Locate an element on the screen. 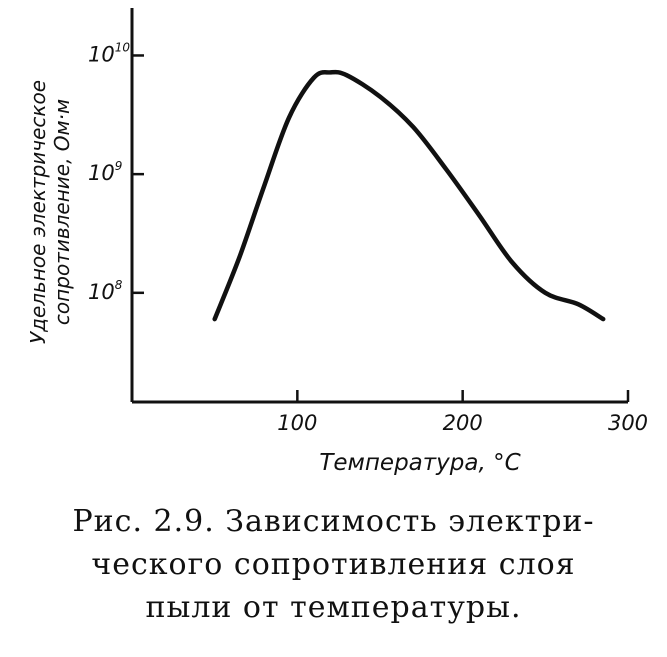 This screenshot has height=657, width=667. y-ticks: 10⁸ 10⁹ 10¹⁰ is located at coordinates (116, 172).